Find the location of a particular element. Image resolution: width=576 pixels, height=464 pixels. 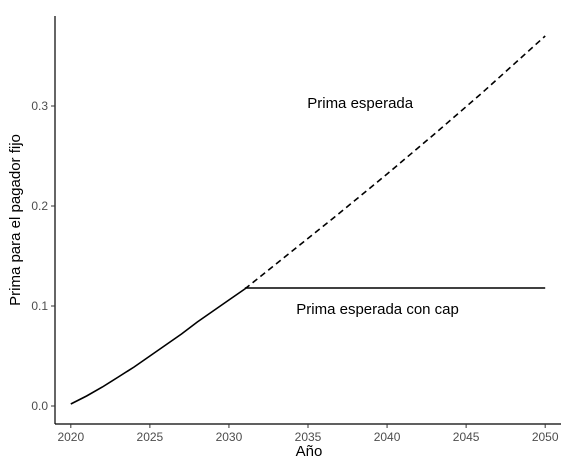

annotation-label-2: Prima esperada con cap is located at coordinates (377, 309).